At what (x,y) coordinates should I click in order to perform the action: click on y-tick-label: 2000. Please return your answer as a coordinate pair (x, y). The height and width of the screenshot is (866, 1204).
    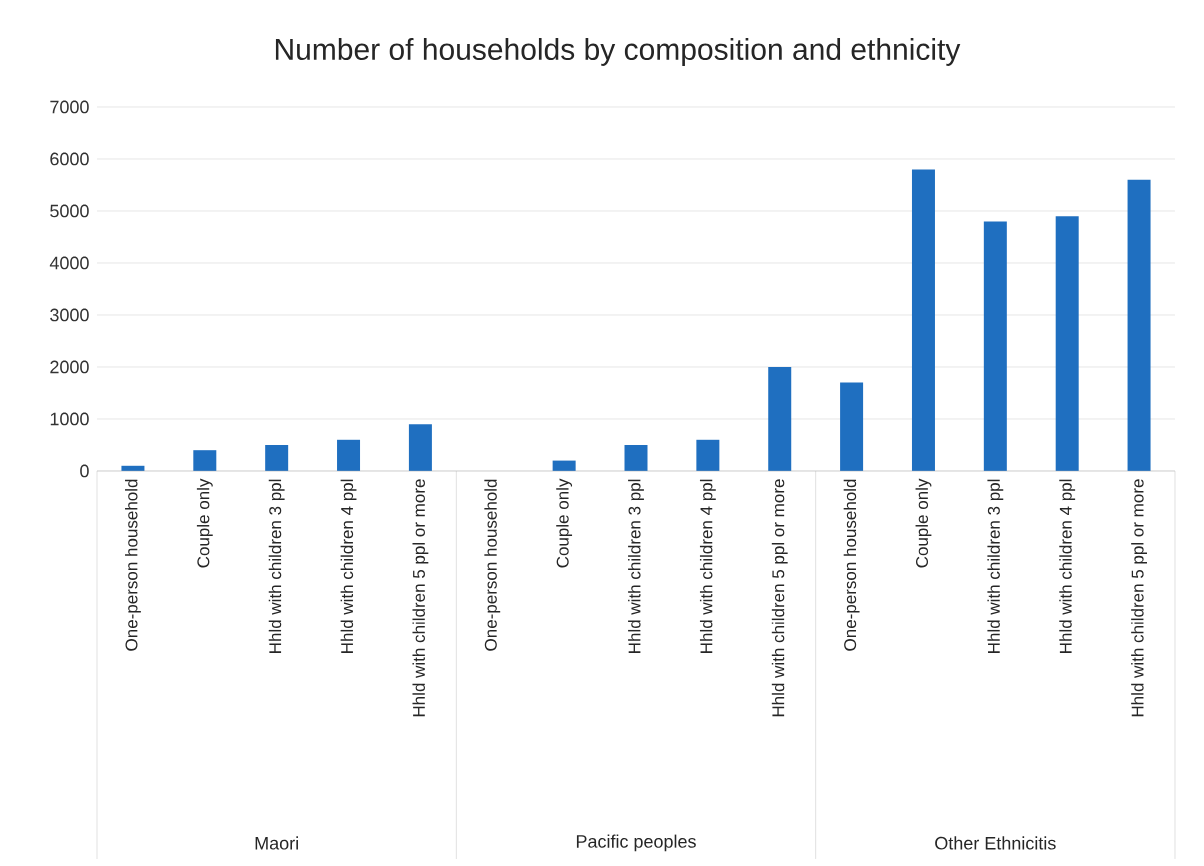
    Looking at the image, I should click on (69, 367).